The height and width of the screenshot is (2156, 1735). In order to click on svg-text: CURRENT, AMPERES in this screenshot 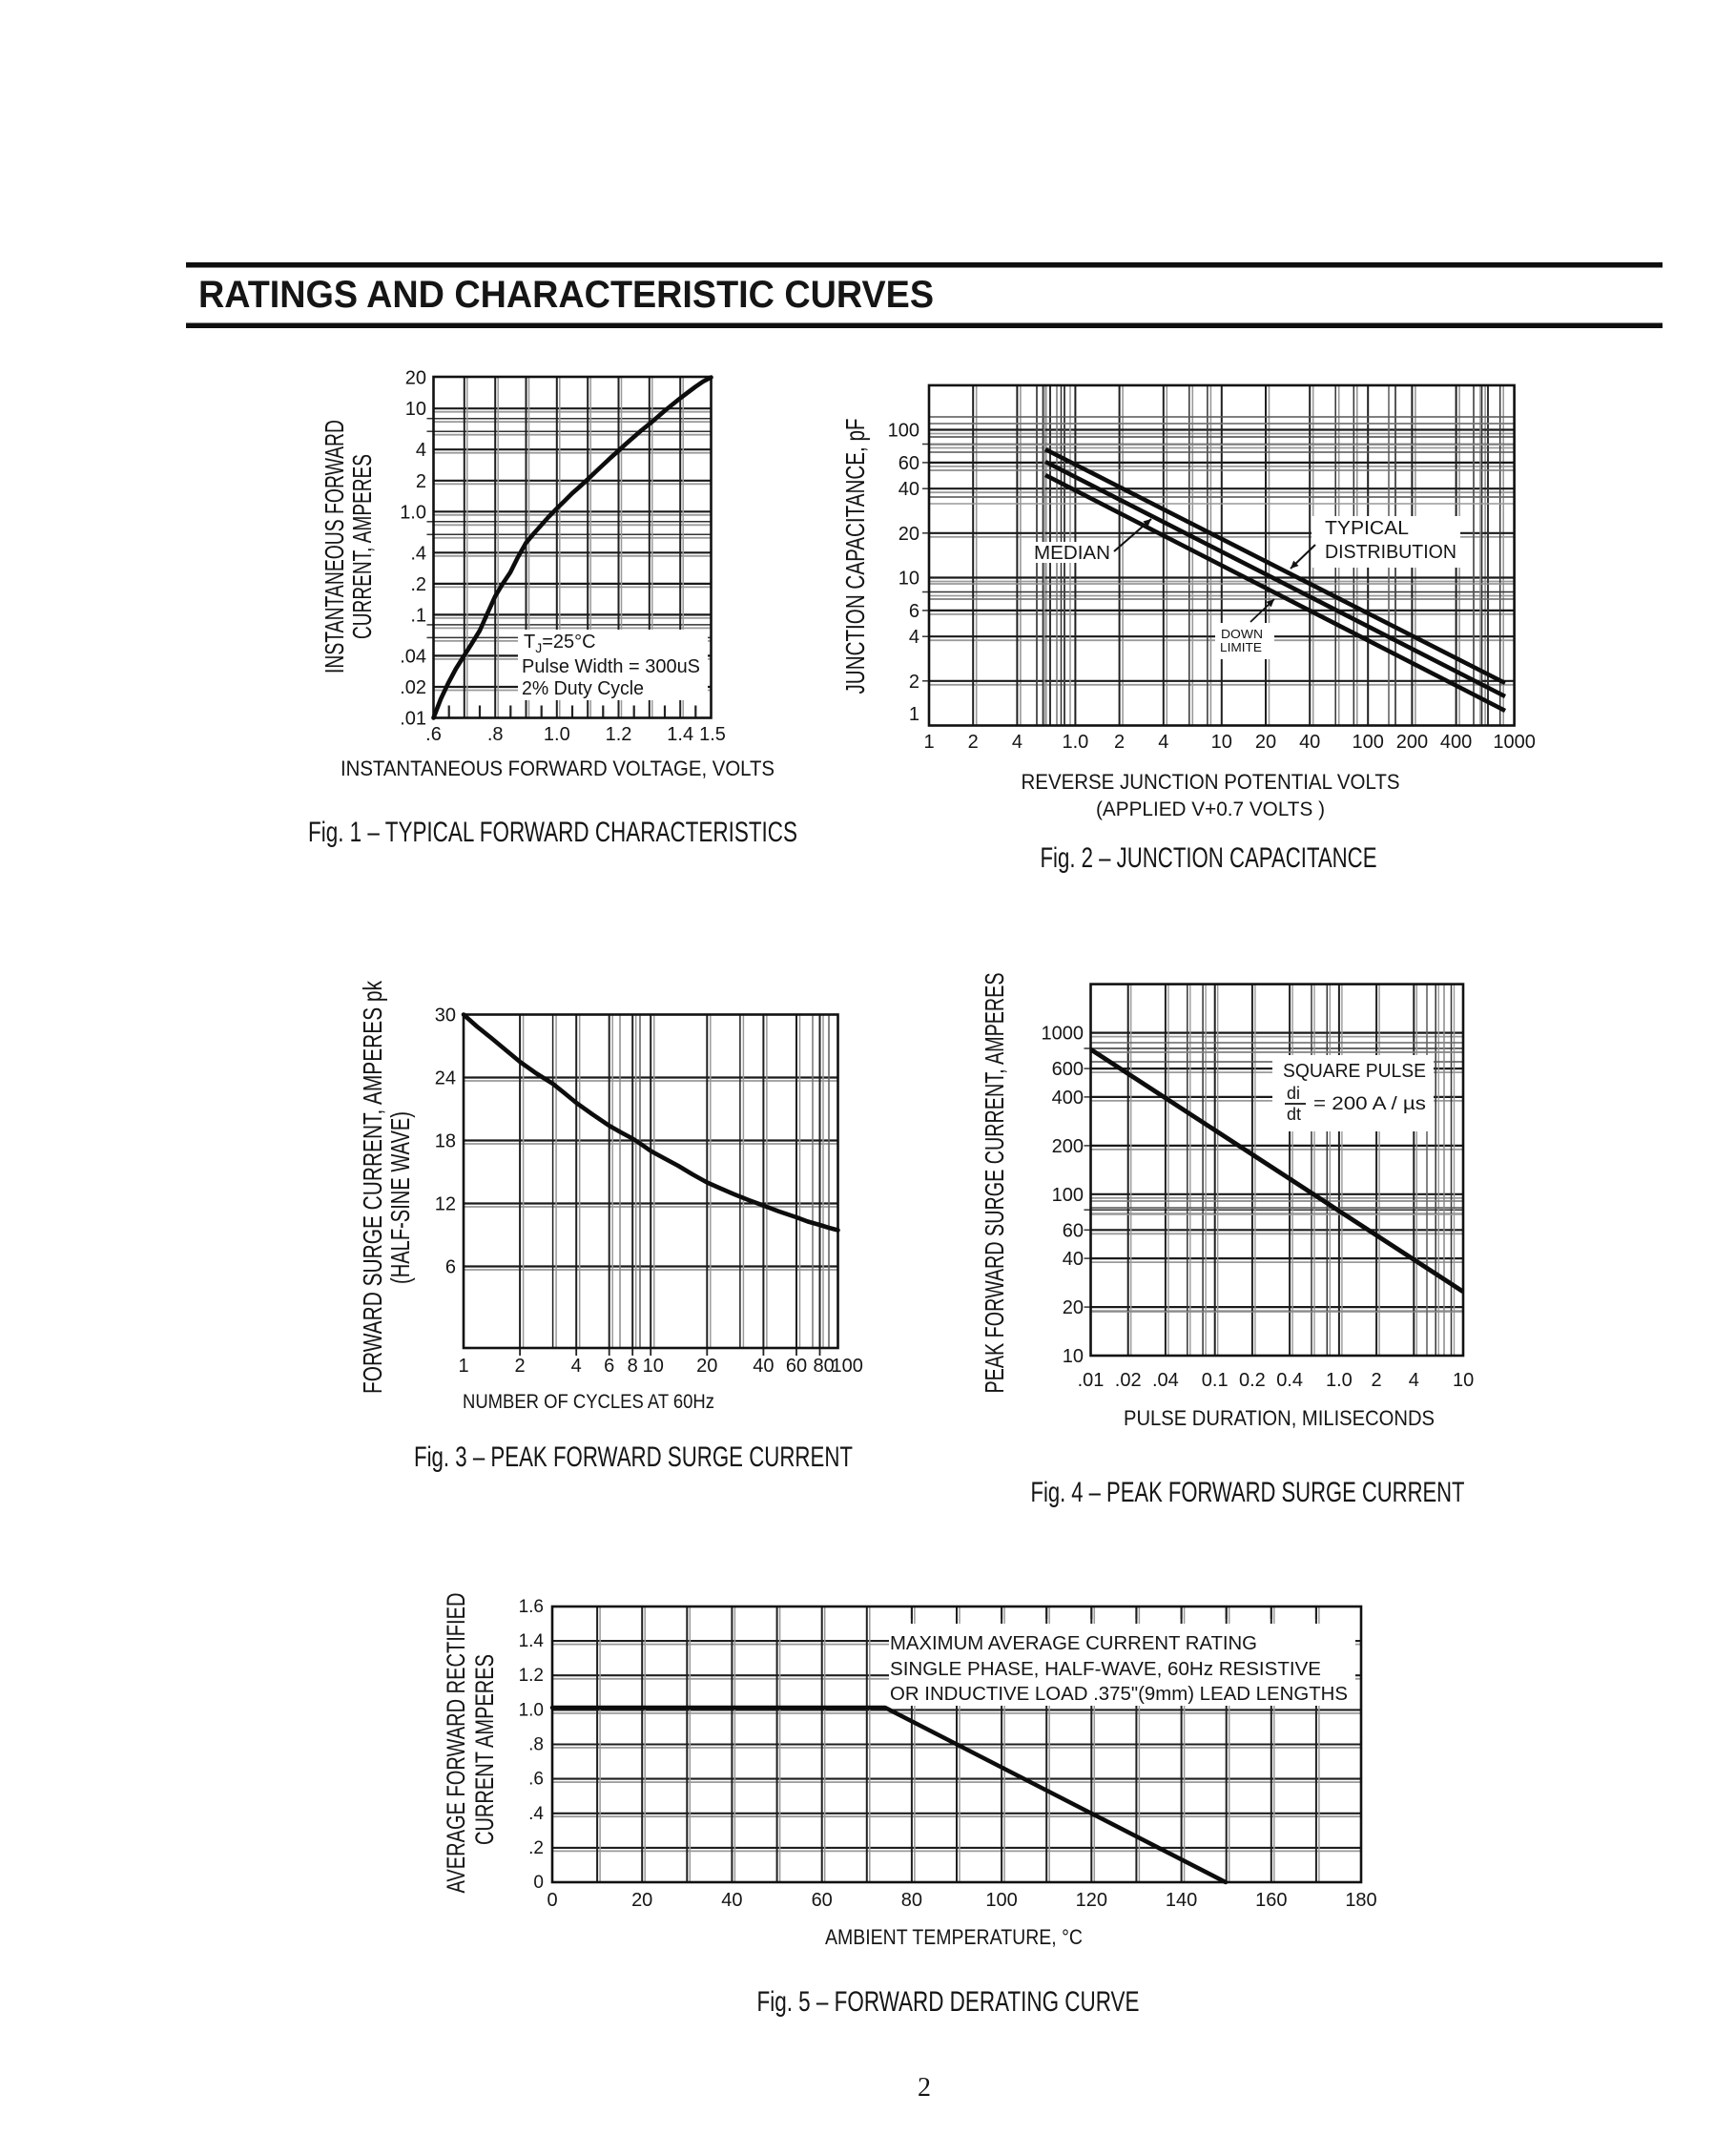, I will do `click(362, 546)`.